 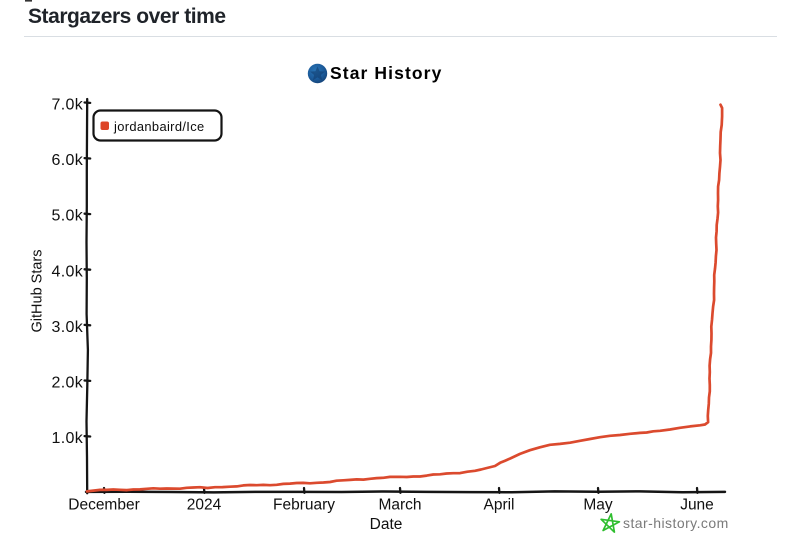 What do you see at coordinates (68, 160) in the screenshot?
I see `svg-text: 6.0k` at bounding box center [68, 160].